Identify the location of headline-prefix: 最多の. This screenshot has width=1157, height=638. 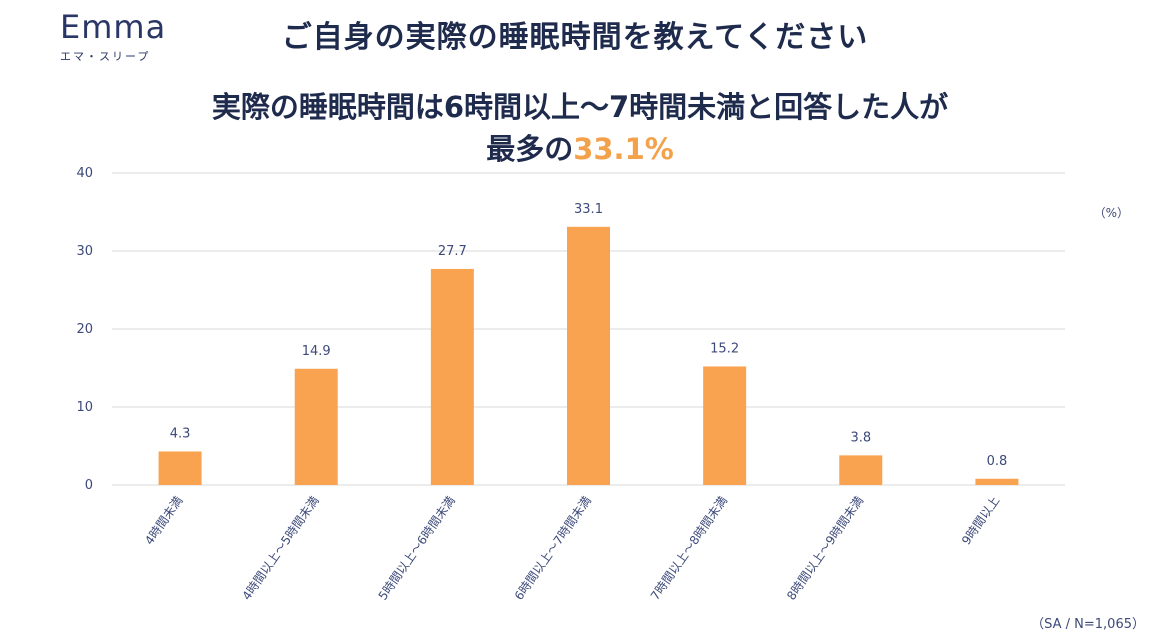
(530, 149).